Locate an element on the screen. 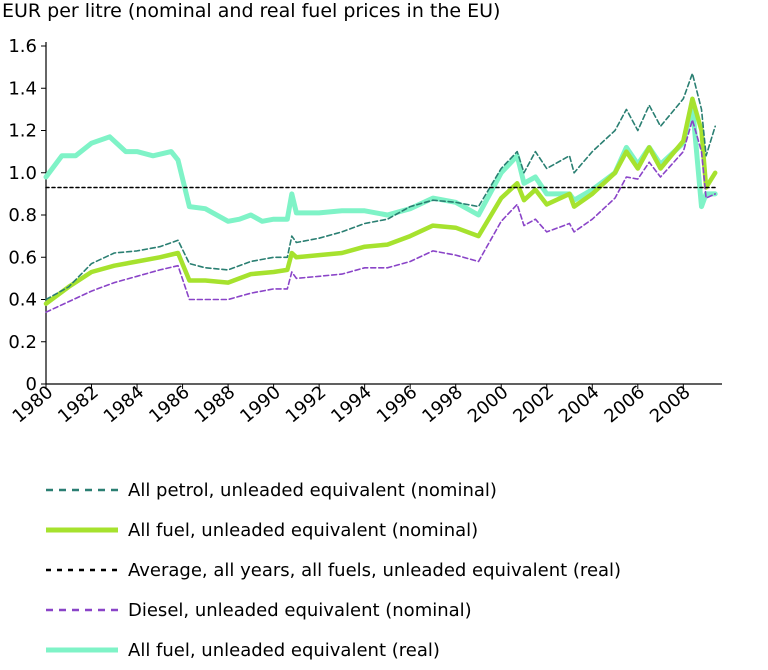 The image size is (768, 670). x-tick-label: 2000 is located at coordinates (488, 405).